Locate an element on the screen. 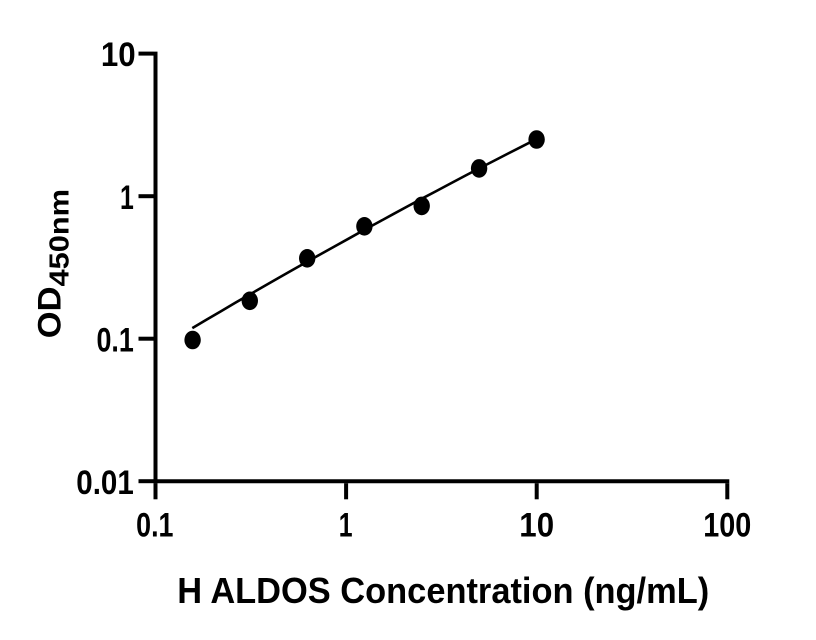  svg-text: H ALDOS Concentration (ng/mL) is located at coordinates (443, 590).